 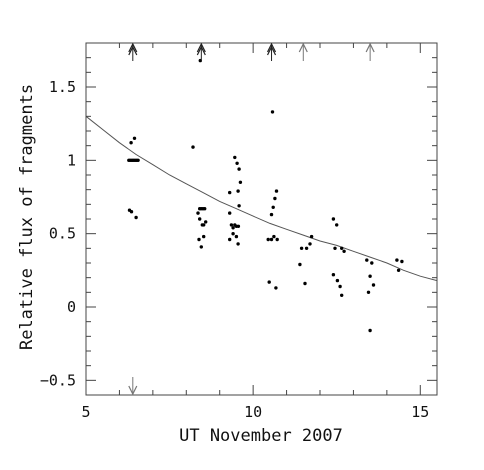 I want to click on y-tick-label: 1, so click(x=71, y=160).